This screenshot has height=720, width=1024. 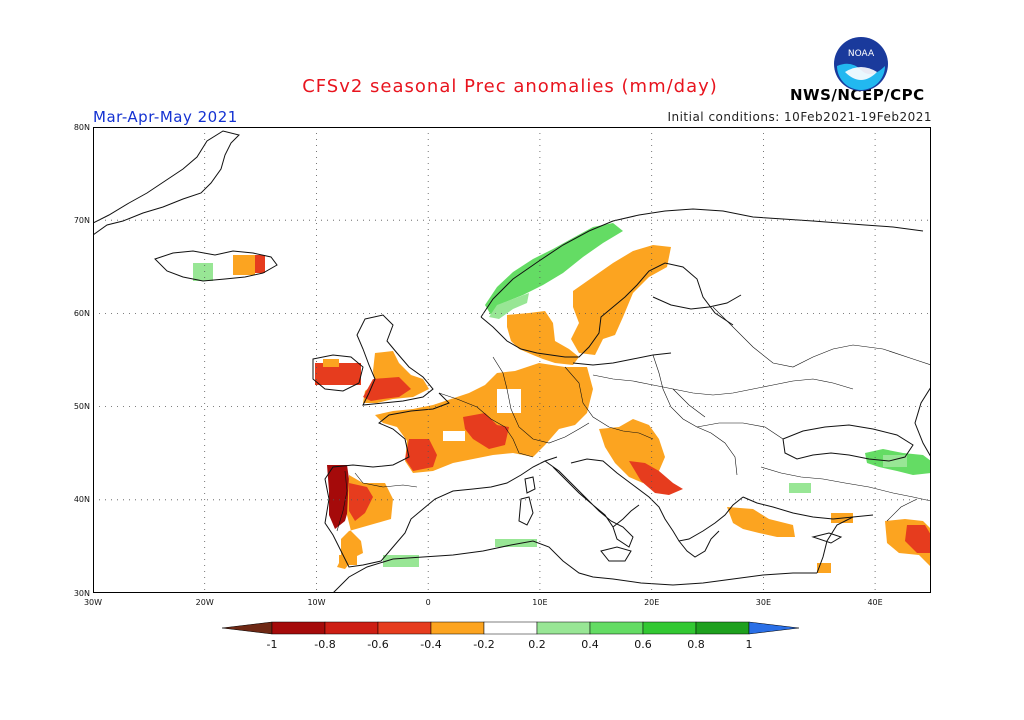 What do you see at coordinates (696, 644) in the screenshot?
I see `colorbar-label: 0.8` at bounding box center [696, 644].